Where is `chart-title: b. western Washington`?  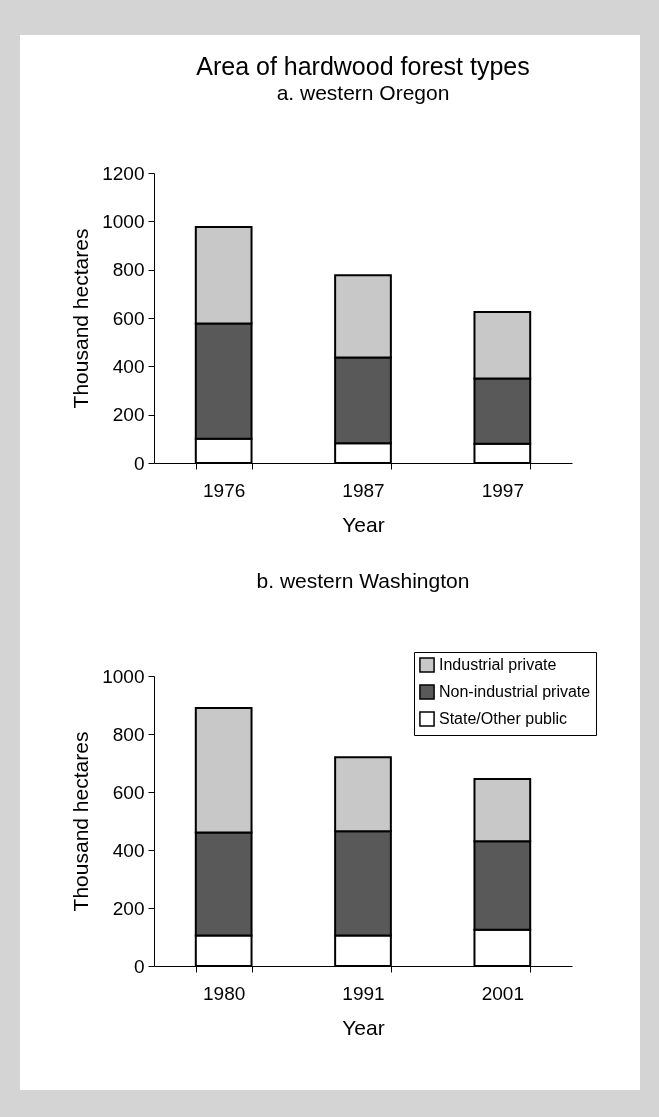 chart-title: b. western Washington is located at coordinates (363, 580).